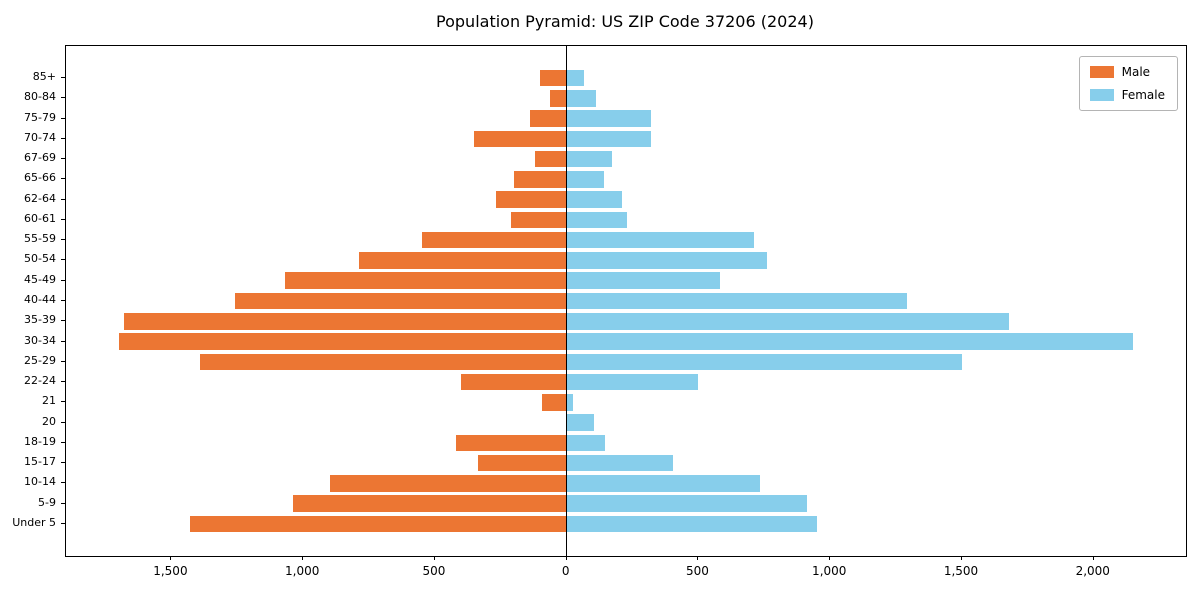 Image resolution: width=1200 pixels, height=600 pixels. I want to click on legend: Male Female, so click(1128, 83).